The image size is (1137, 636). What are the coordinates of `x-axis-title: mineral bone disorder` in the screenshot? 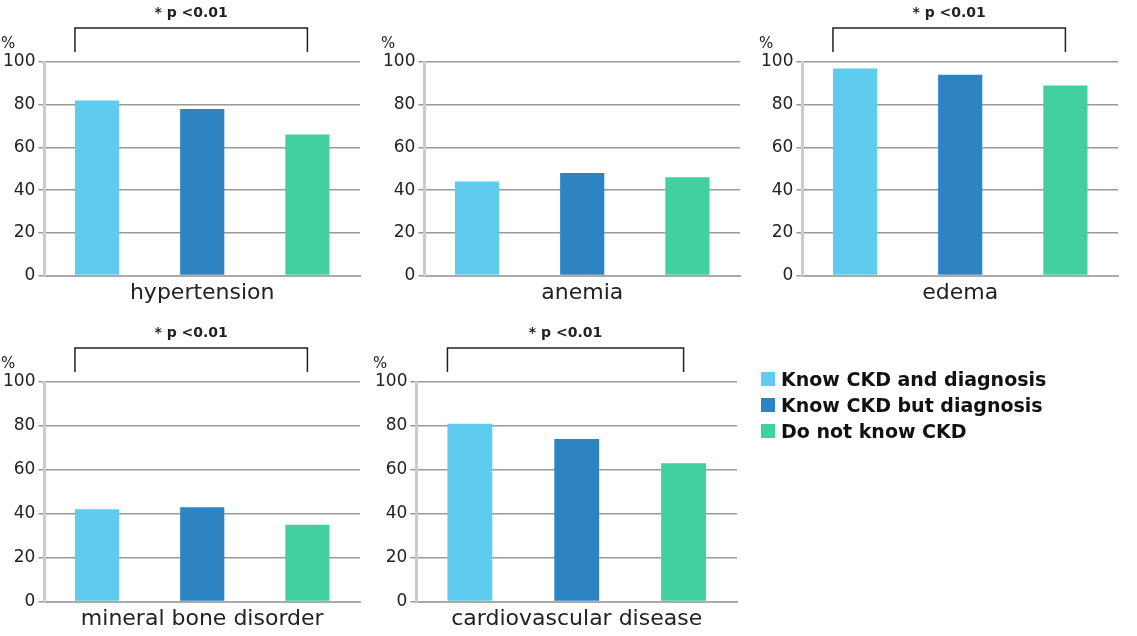 It's located at (202, 617).